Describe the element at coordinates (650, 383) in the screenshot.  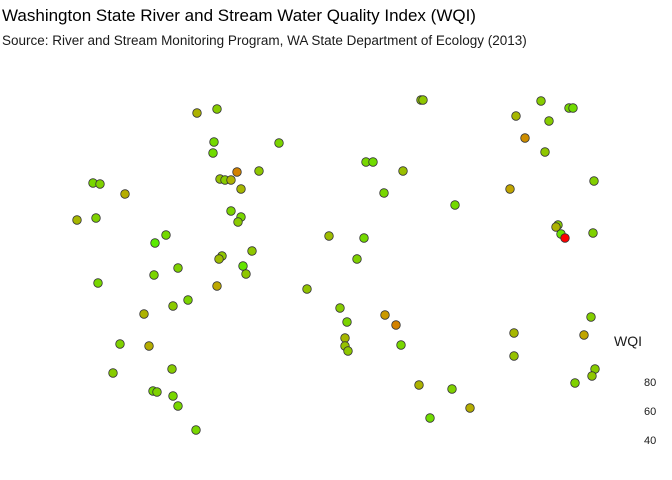
I see `legend-label-80: 80` at that location.